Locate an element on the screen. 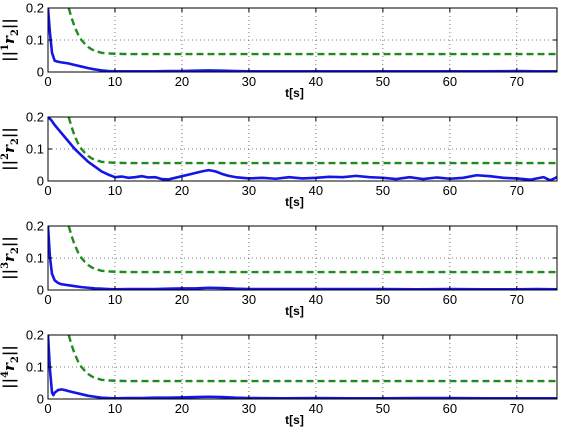 The height and width of the screenshot is (430, 561). y-axis-label: ||3r2|| is located at coordinates (10, 258).